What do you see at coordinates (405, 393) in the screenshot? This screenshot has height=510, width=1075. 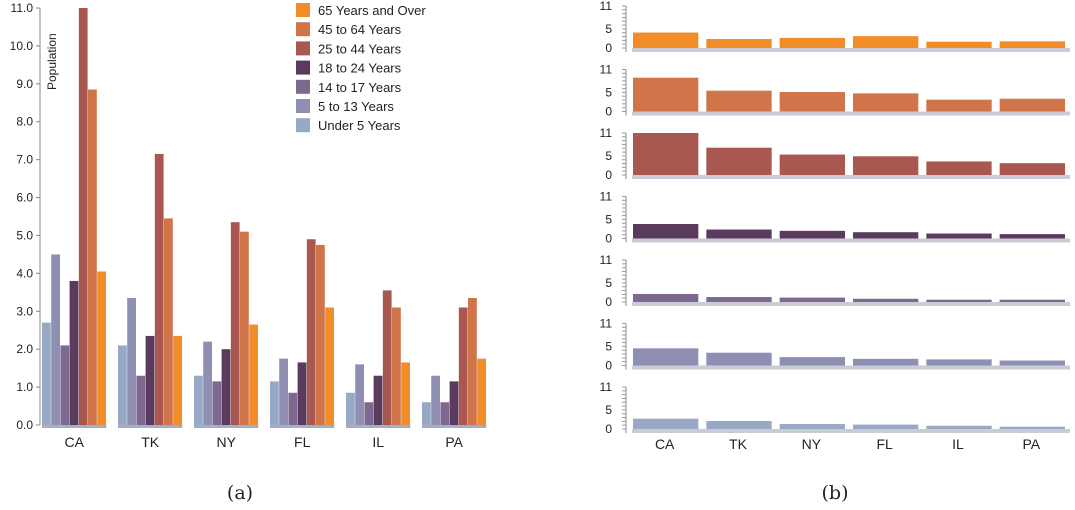 I see `bar-il-65-years-and-over` at bounding box center [405, 393].